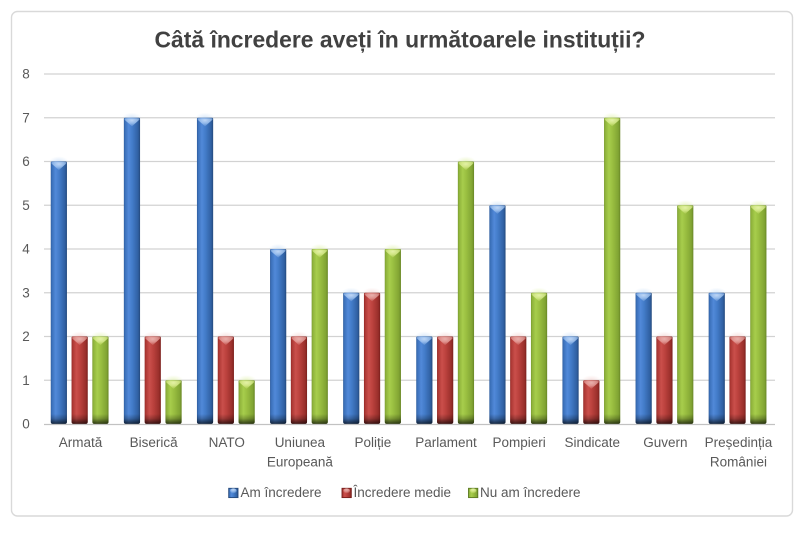 The width and height of the screenshot is (800, 539). What do you see at coordinates (300, 442) in the screenshot?
I see `svg-text: Uniunea` at bounding box center [300, 442].